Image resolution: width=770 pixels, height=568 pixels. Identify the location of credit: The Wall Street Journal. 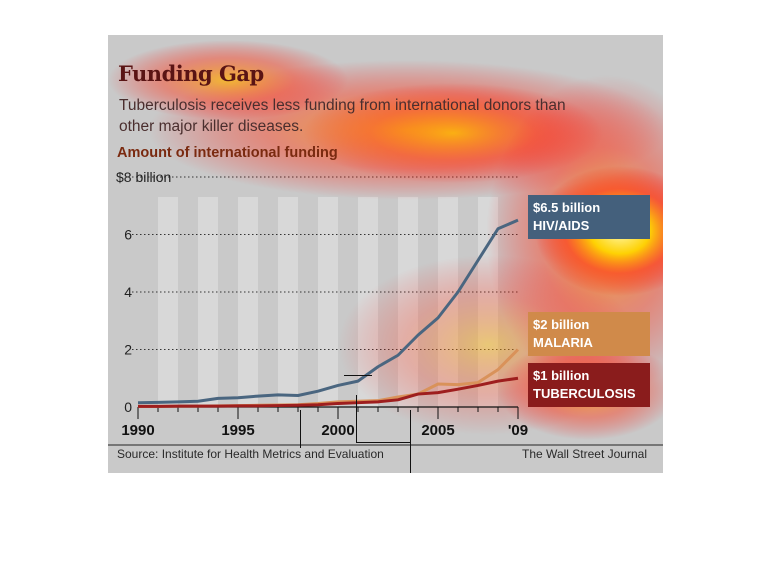
(584, 454).